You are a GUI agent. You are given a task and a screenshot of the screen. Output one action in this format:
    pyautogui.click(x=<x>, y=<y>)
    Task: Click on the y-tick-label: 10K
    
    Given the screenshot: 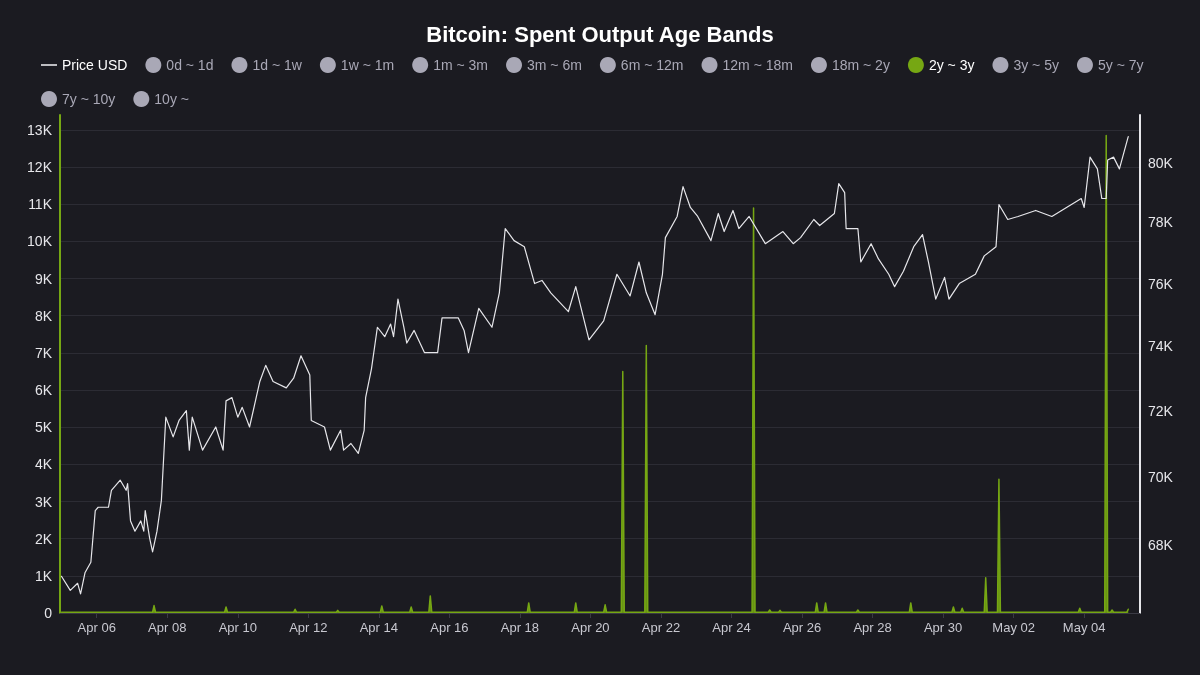 What is the action you would take?
    pyautogui.click(x=40, y=241)
    